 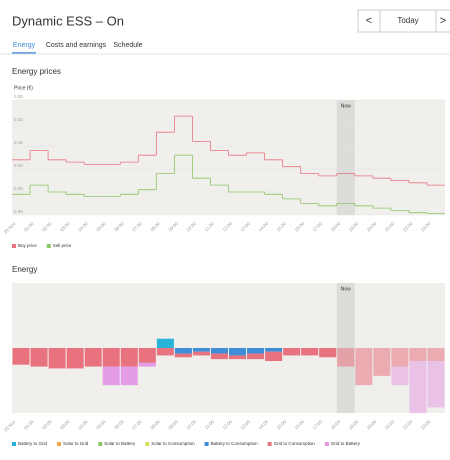 I want to click on date-label: Today, so click(x=407, y=20).